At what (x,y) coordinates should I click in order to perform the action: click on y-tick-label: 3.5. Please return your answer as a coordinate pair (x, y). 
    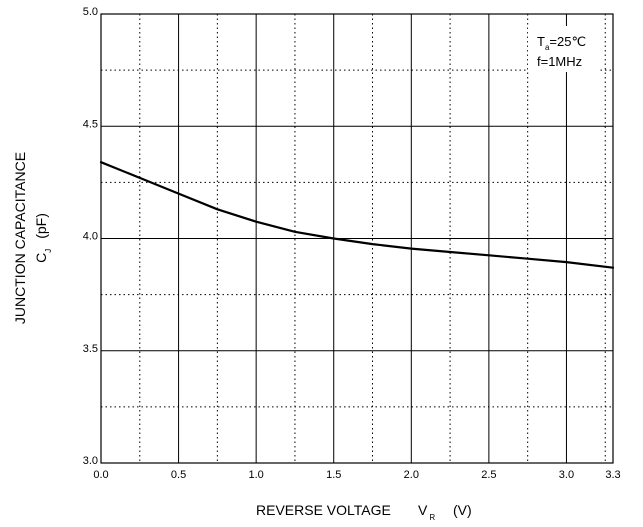
    Looking at the image, I should click on (90, 349).